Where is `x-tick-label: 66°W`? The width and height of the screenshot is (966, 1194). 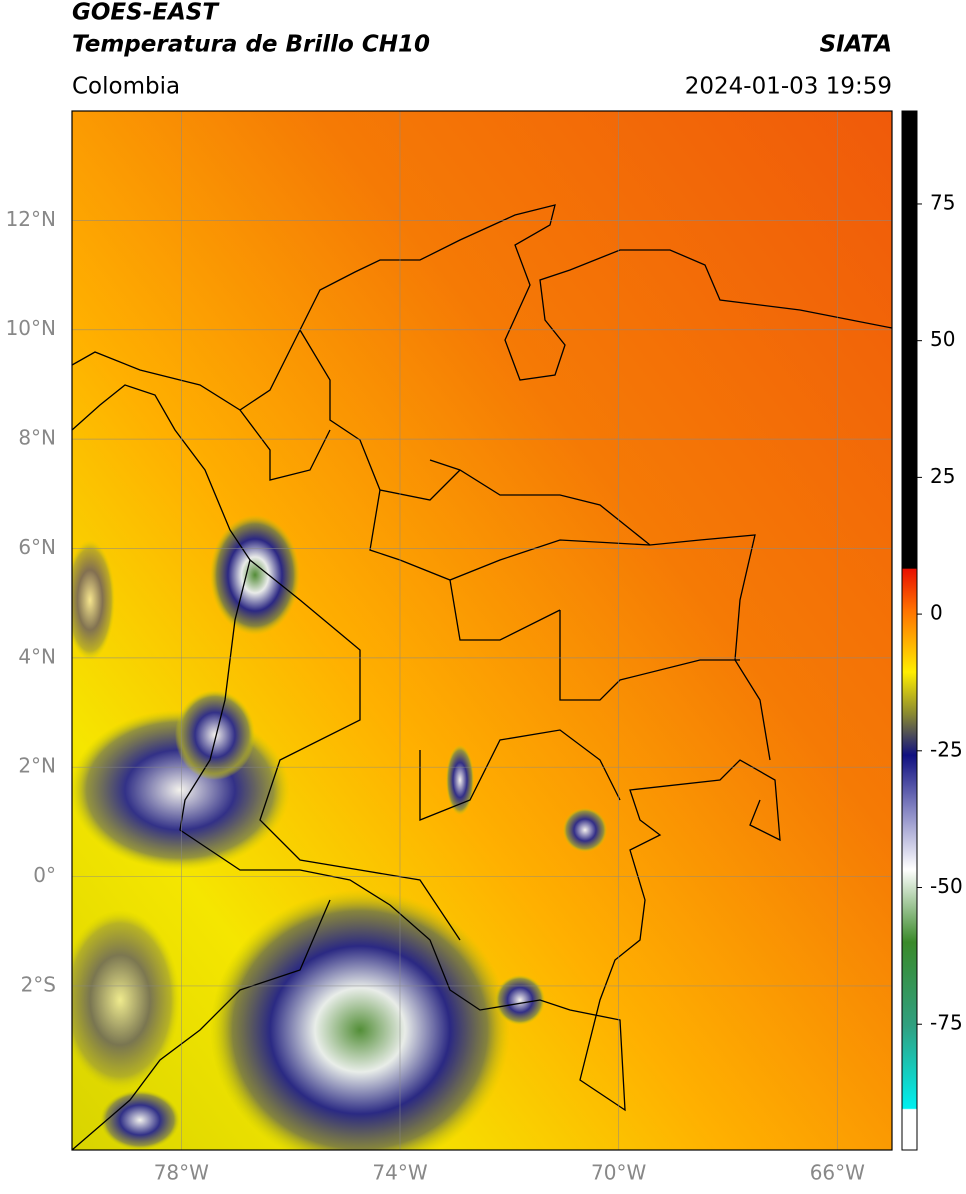 x-tick-label: 66°W is located at coordinates (837, 1173).